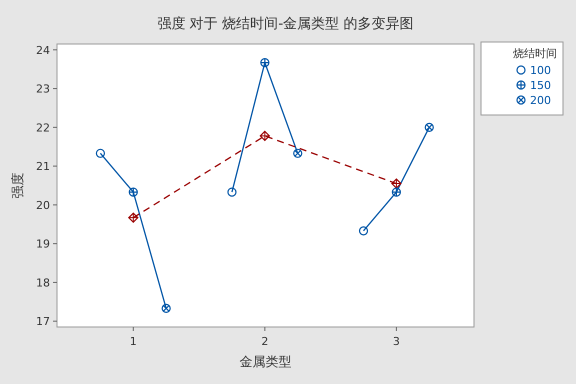 This screenshot has height=384, width=576. What do you see at coordinates (540, 100) in the screenshot?
I see `legend-label: 200` at bounding box center [540, 100].